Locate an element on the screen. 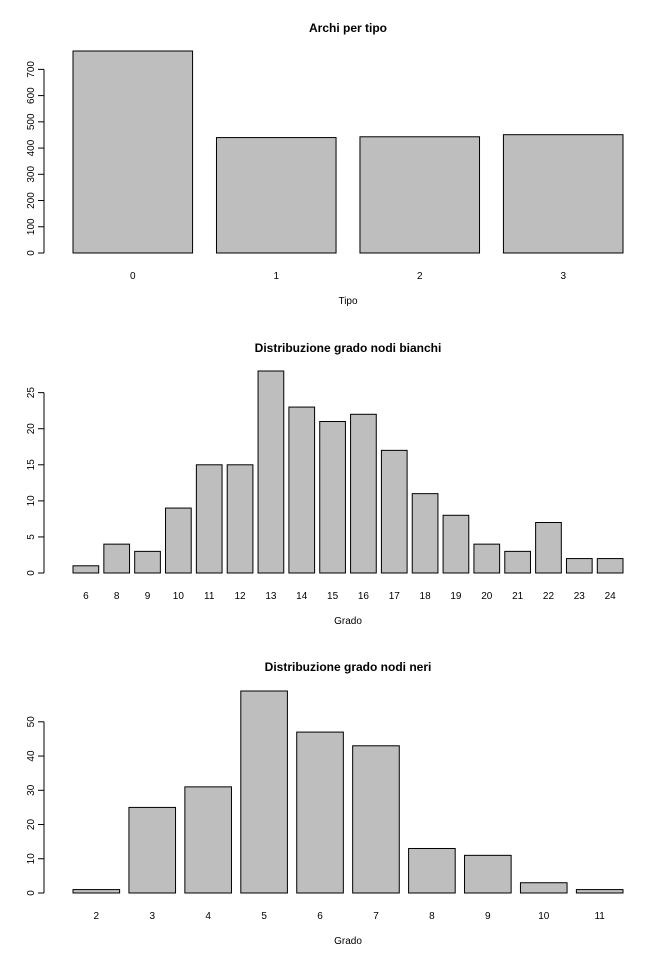  y-tick-label: 40 is located at coordinates (31, 756).